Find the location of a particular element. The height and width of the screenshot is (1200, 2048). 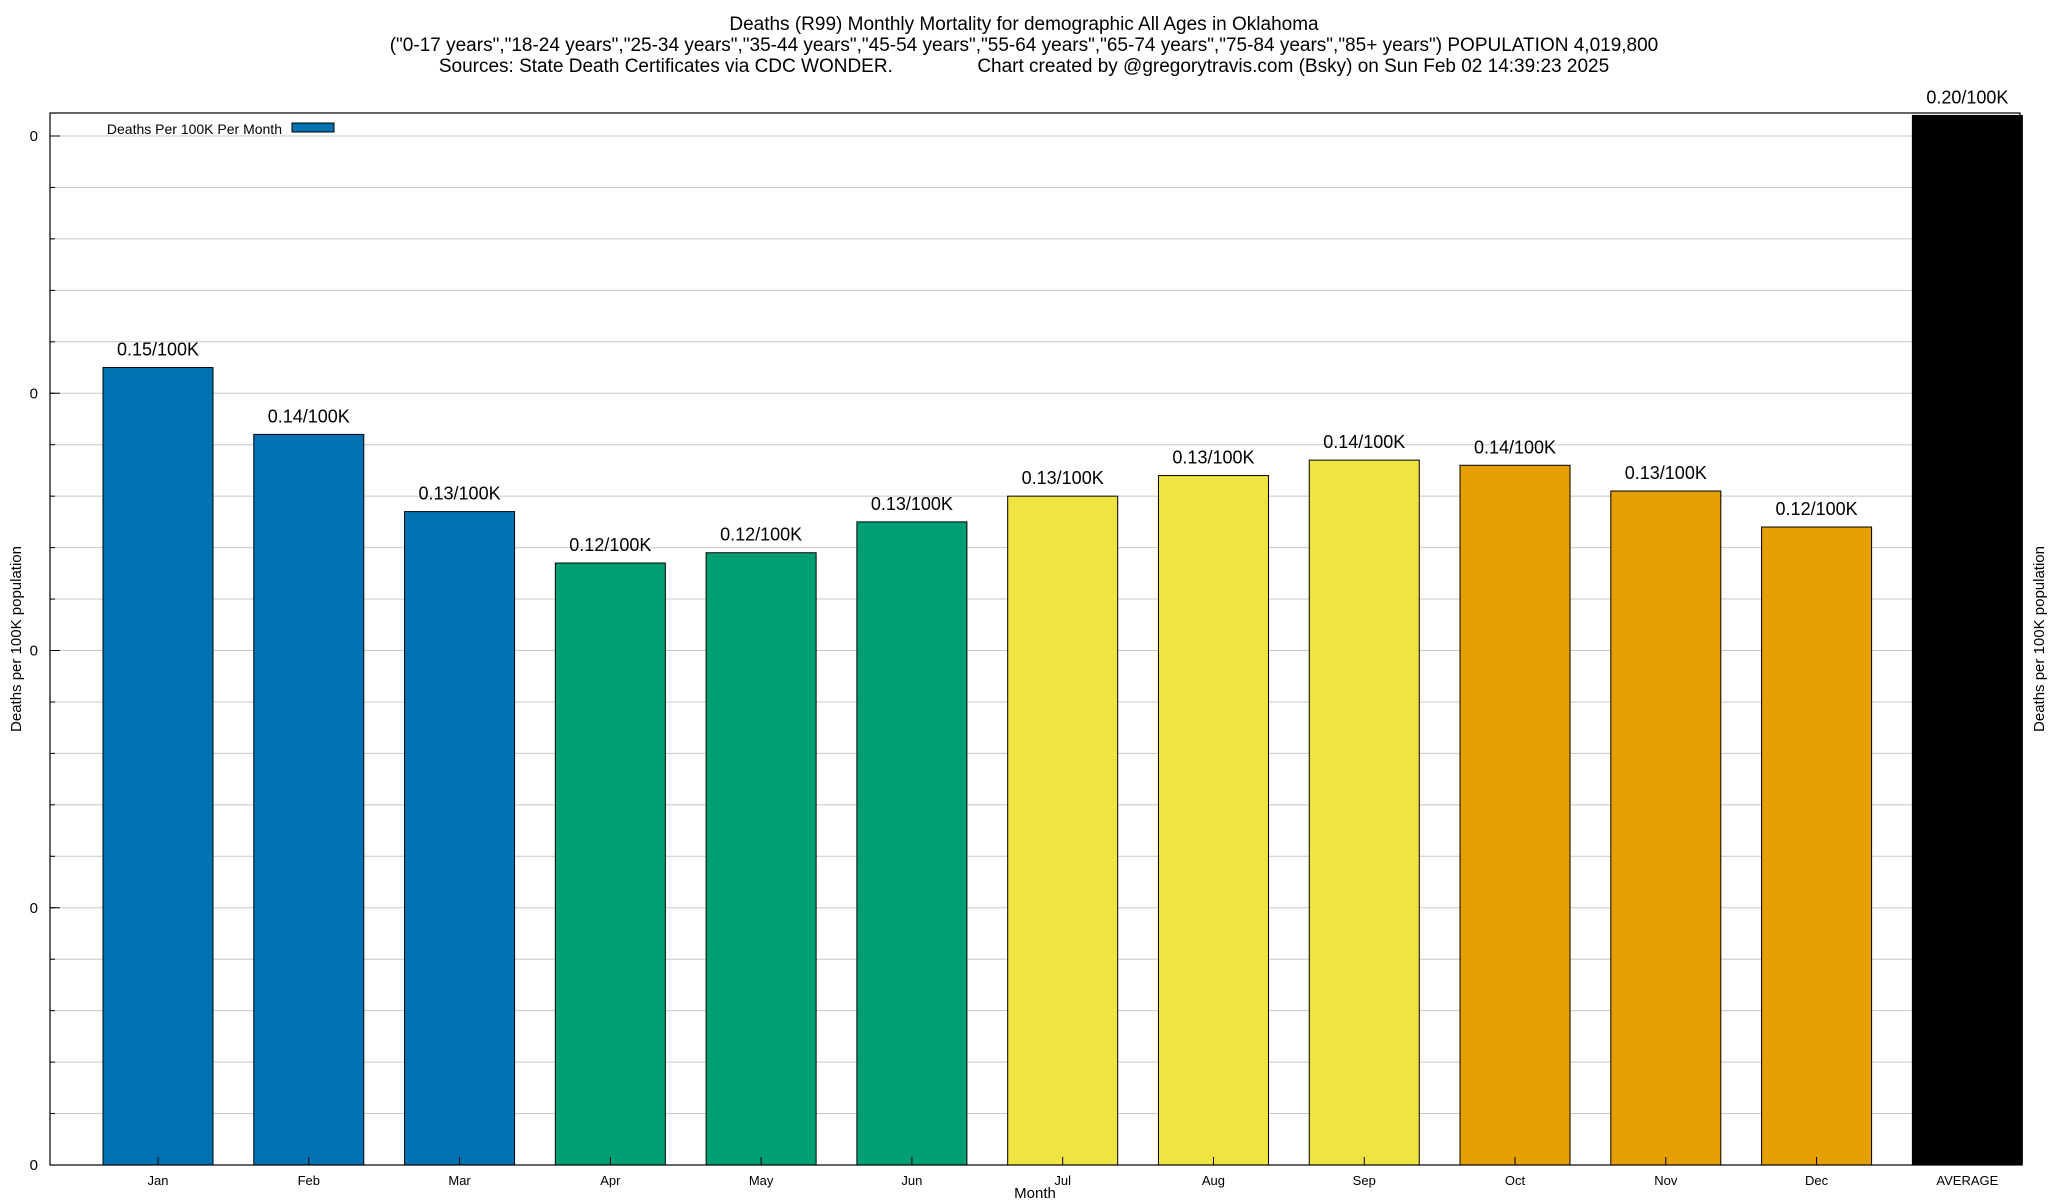

bar-aug is located at coordinates (1213, 820).